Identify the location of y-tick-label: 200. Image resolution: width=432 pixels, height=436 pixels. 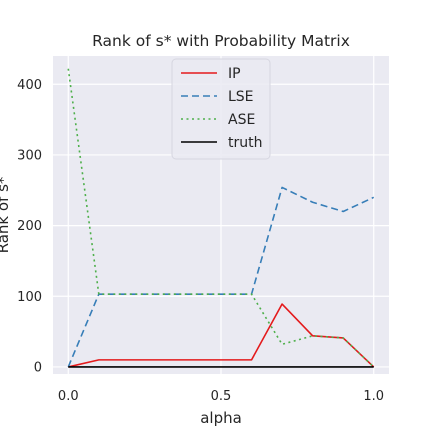
(29, 226).